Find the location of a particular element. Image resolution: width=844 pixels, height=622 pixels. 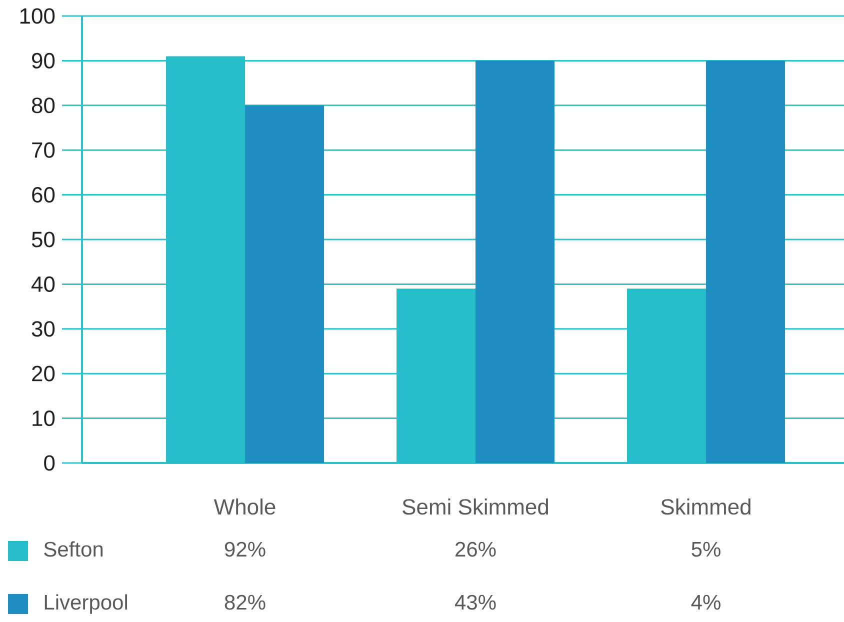

text: 4% is located at coordinates (705, 602).